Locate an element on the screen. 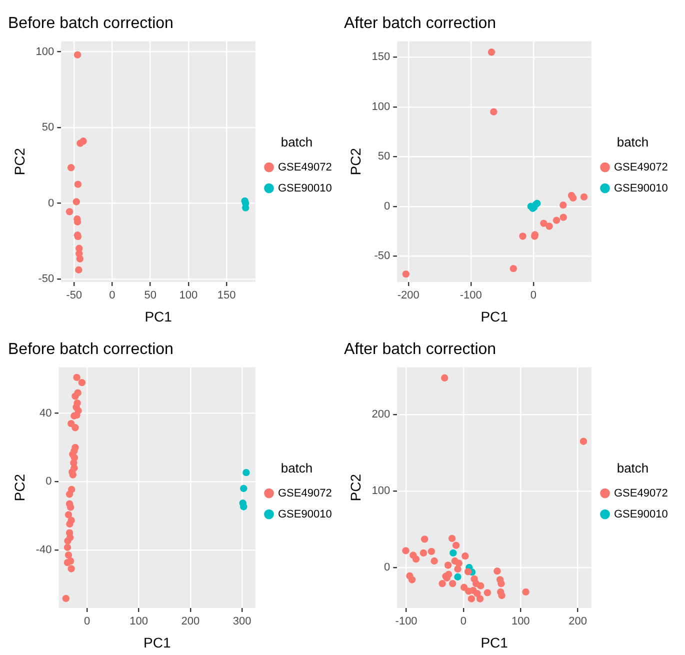 Image resolution: width=685 pixels, height=655 pixels. x-tick-label: -200 is located at coordinates (408, 296).